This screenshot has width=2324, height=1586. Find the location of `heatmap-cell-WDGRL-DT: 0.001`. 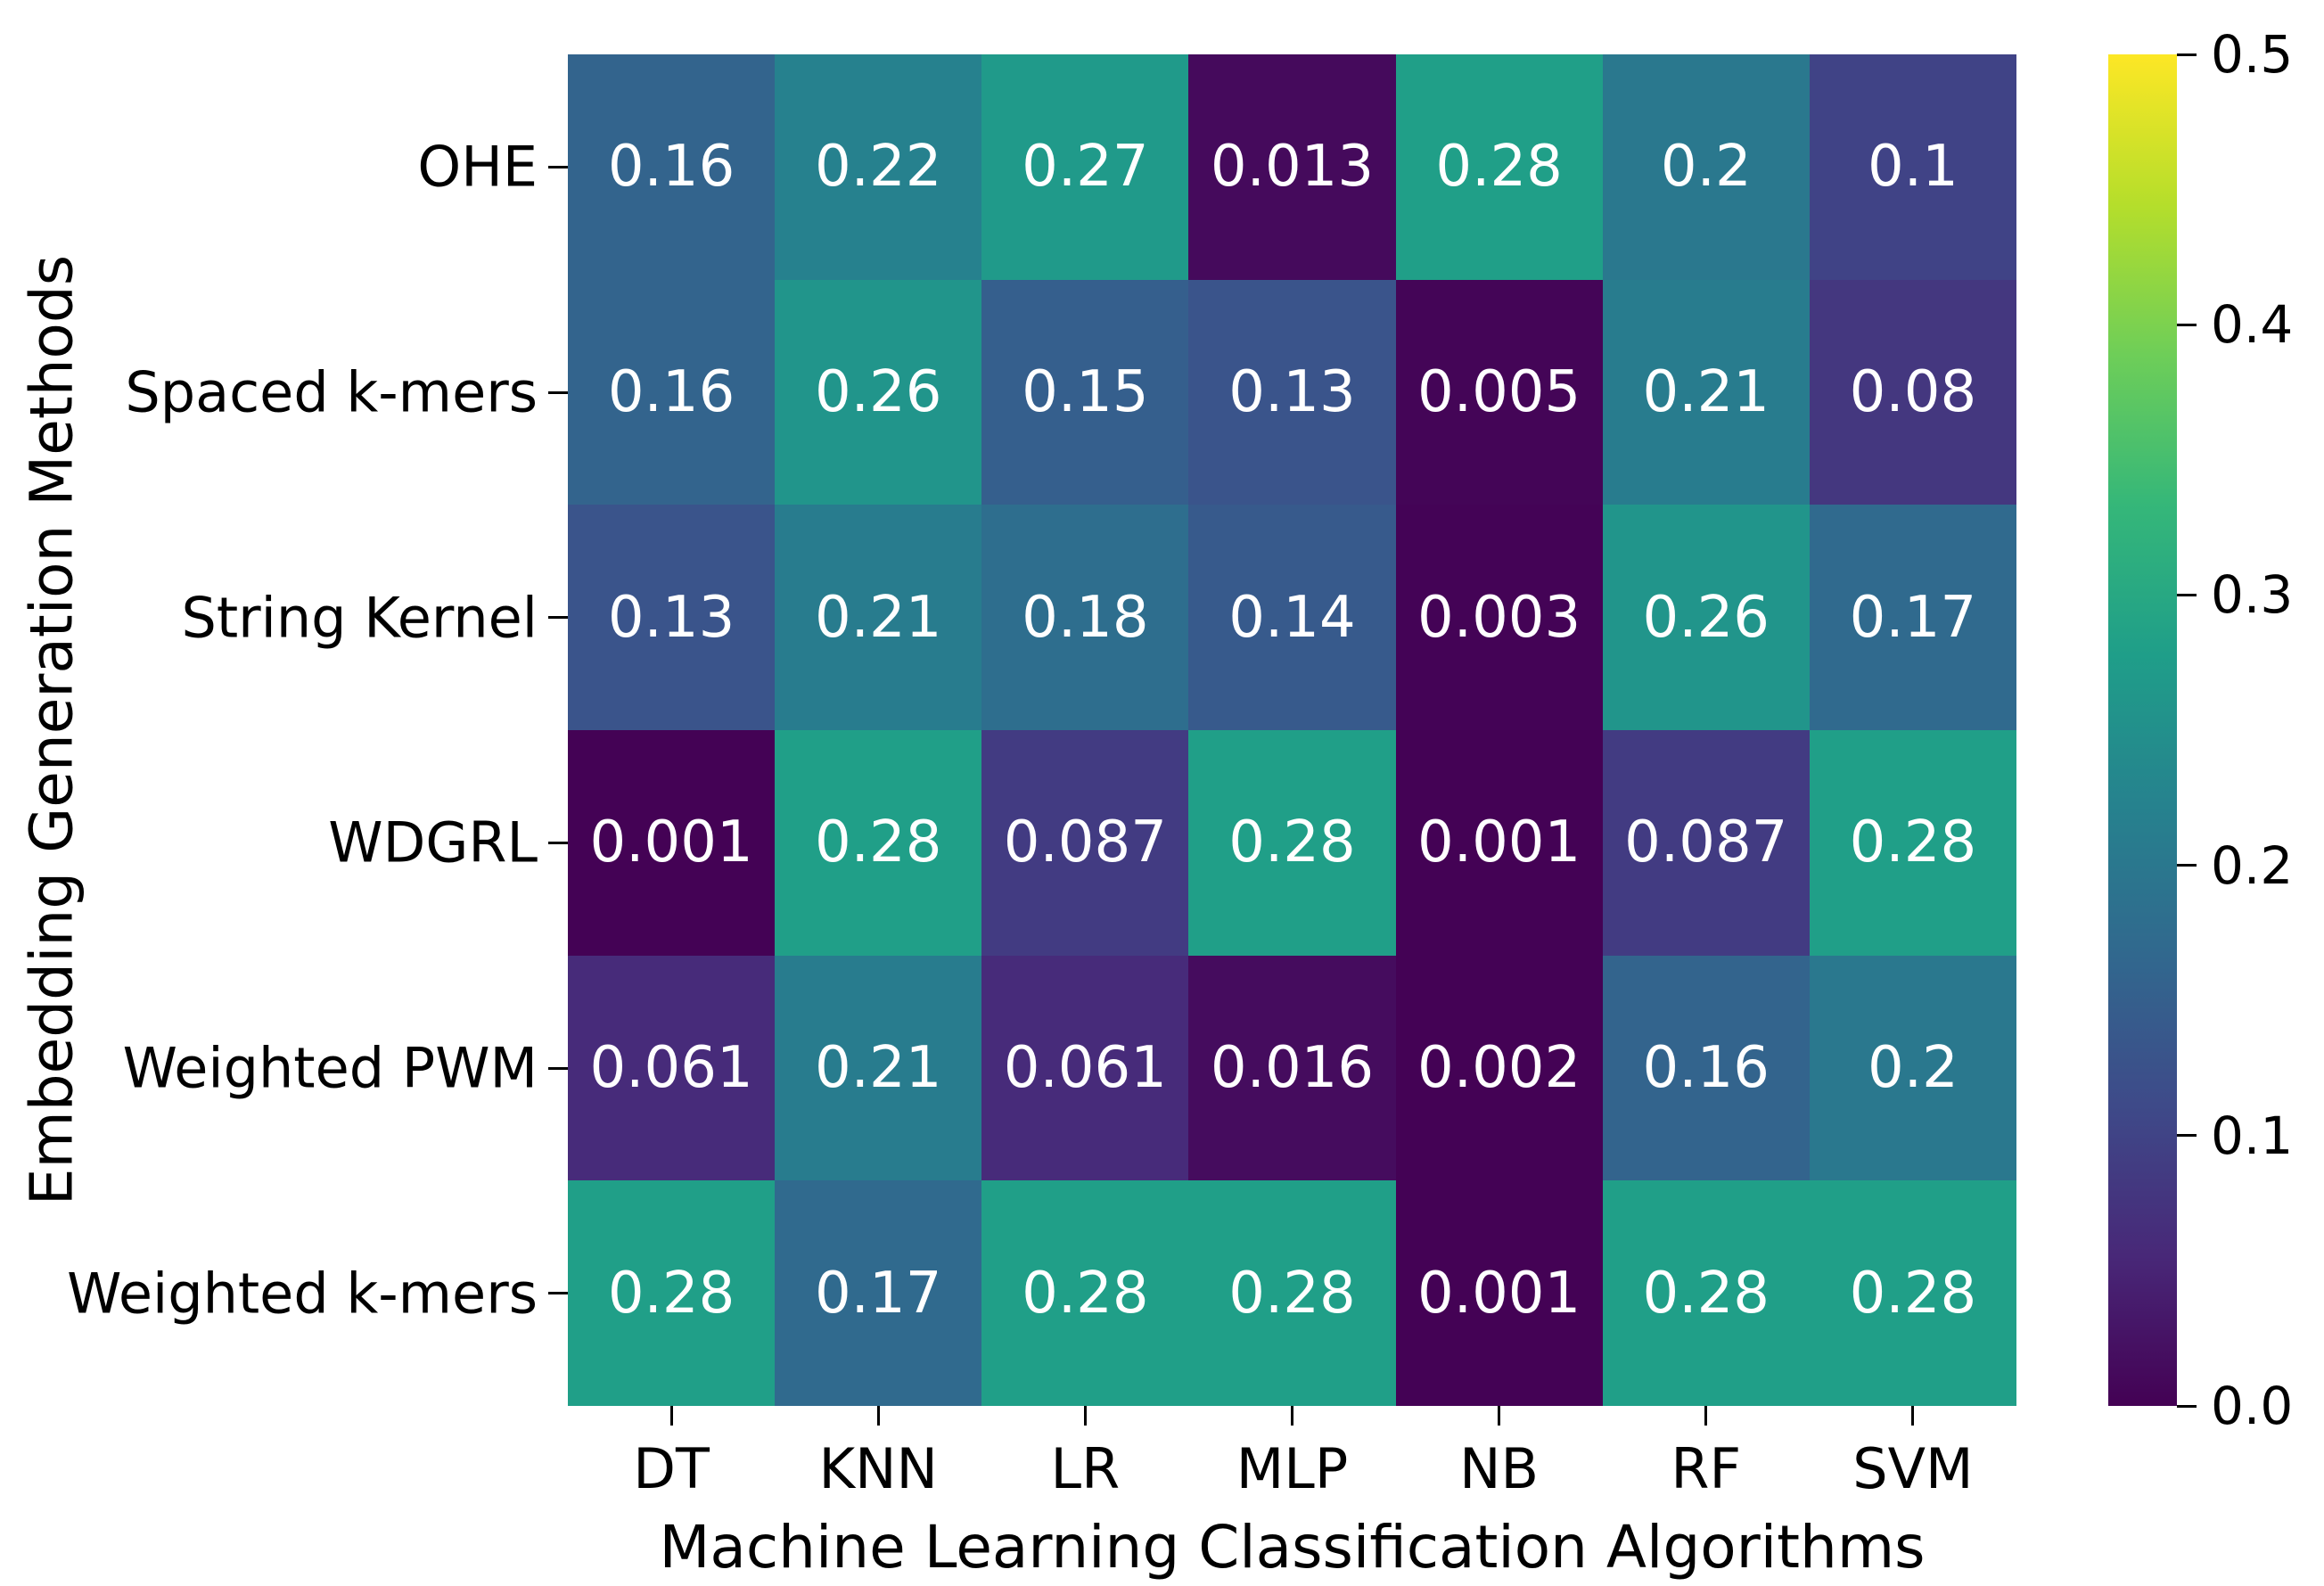

heatmap-cell-WDGRL-DT: 0.001 is located at coordinates (672, 843).